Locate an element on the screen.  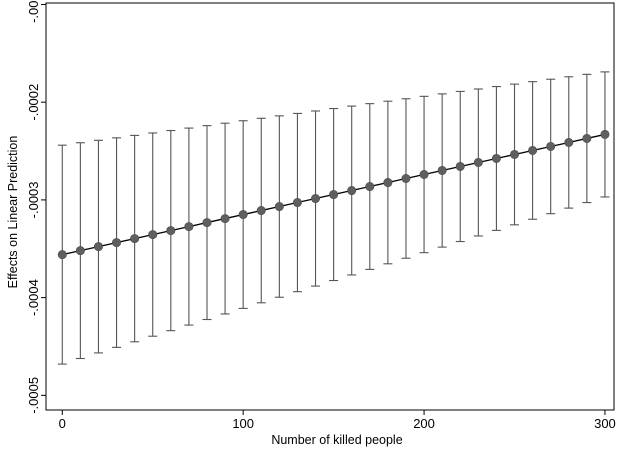
y-tick-label: -.0003 is located at coordinates (33, 199).